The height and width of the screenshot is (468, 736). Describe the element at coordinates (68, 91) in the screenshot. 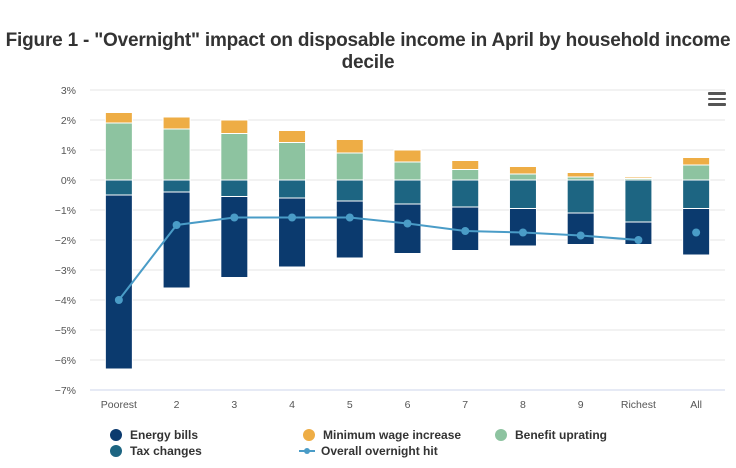

I see `y-tick-label: 3%` at that location.